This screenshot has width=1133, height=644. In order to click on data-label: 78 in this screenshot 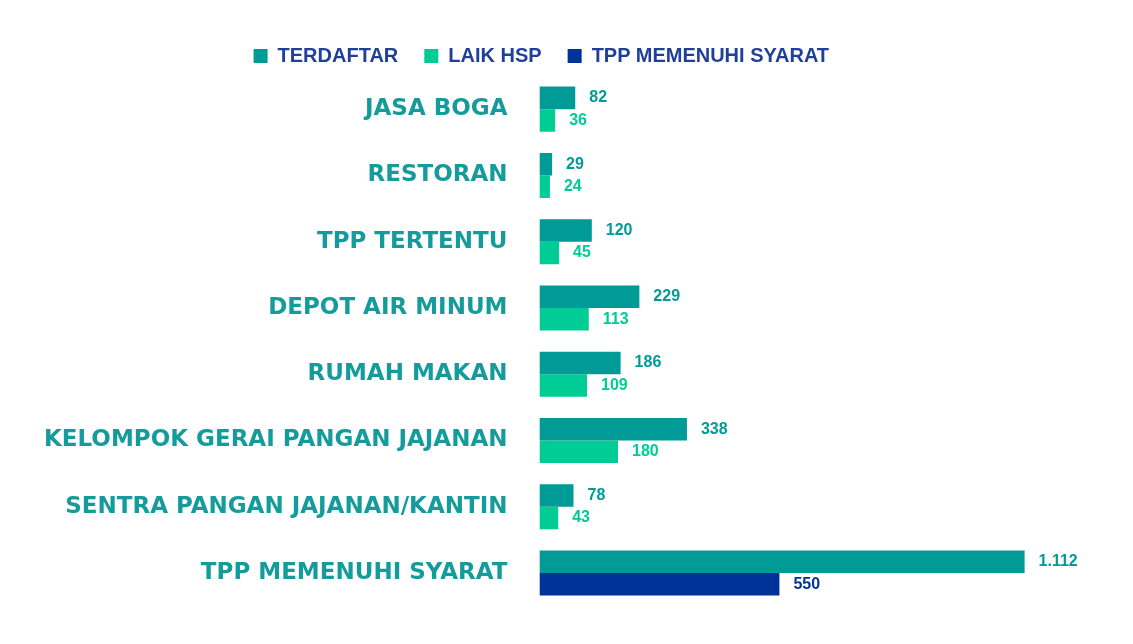, I will do `click(596, 494)`.